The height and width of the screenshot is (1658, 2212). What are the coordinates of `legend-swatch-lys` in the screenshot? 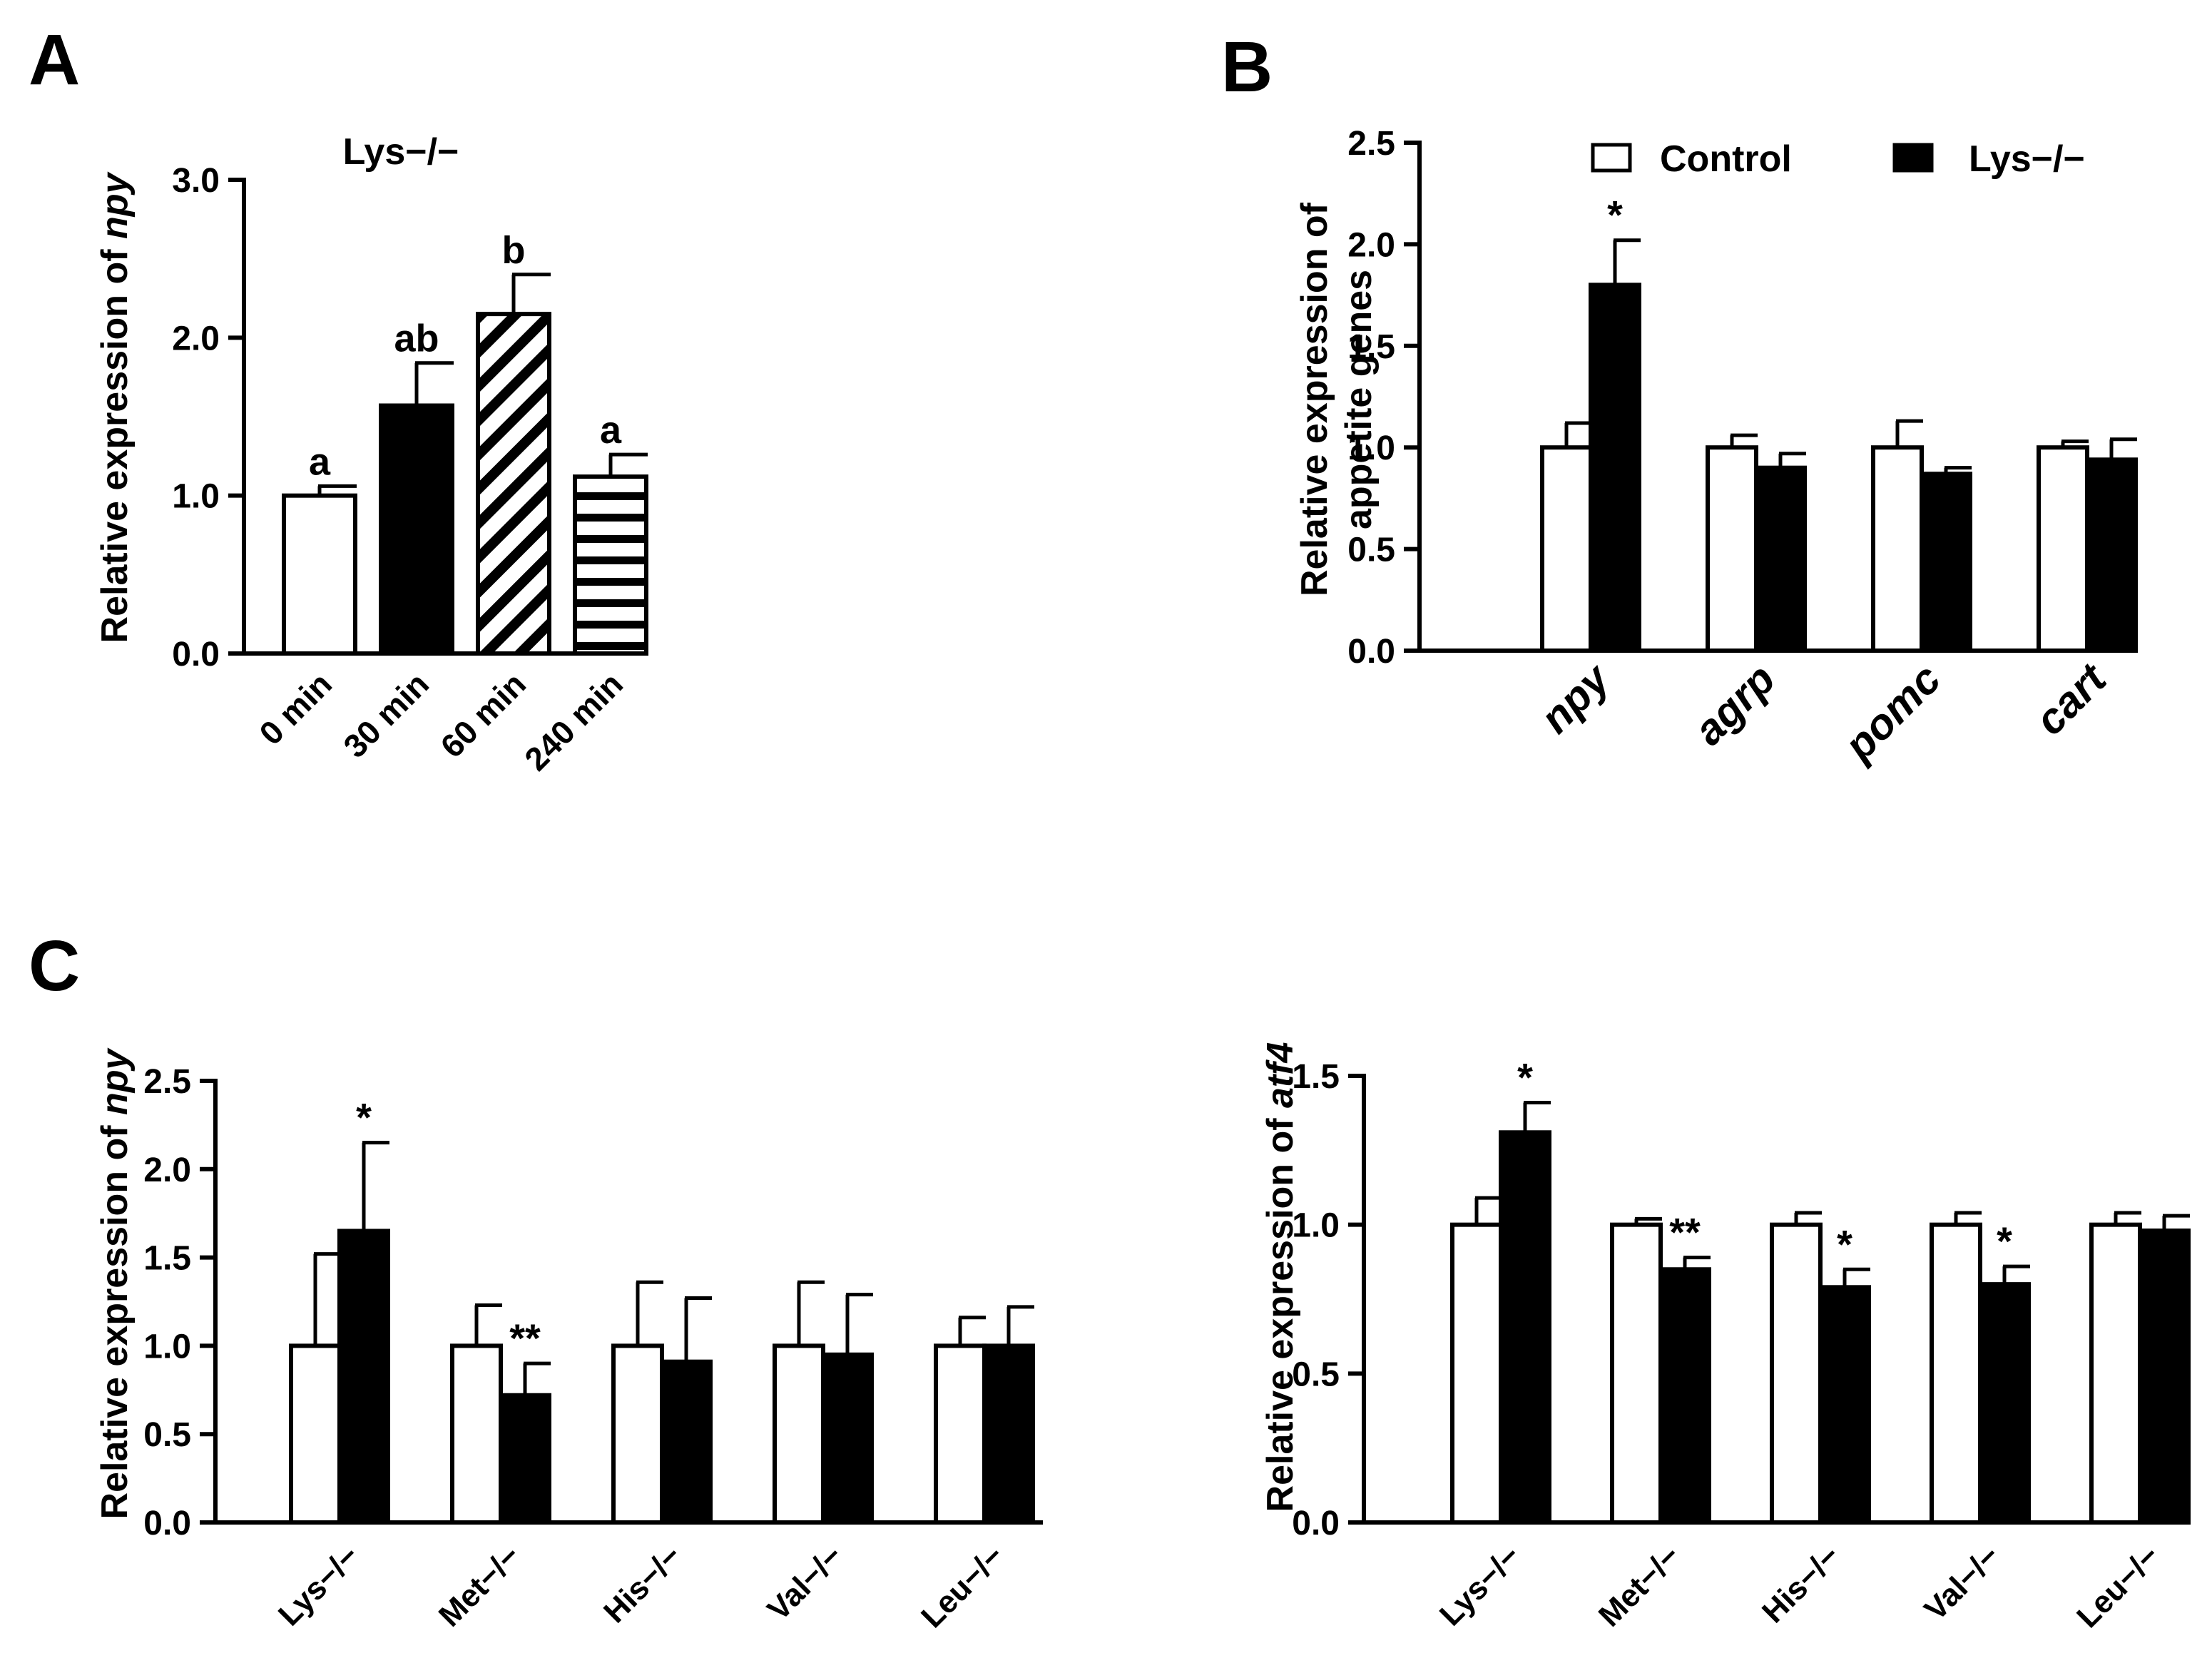 It's located at (1913, 158).